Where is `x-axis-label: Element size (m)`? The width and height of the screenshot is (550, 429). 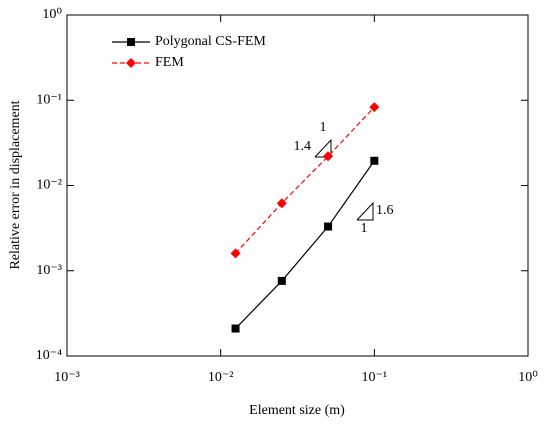
x-axis-label: Element size (m) is located at coordinates (297, 410).